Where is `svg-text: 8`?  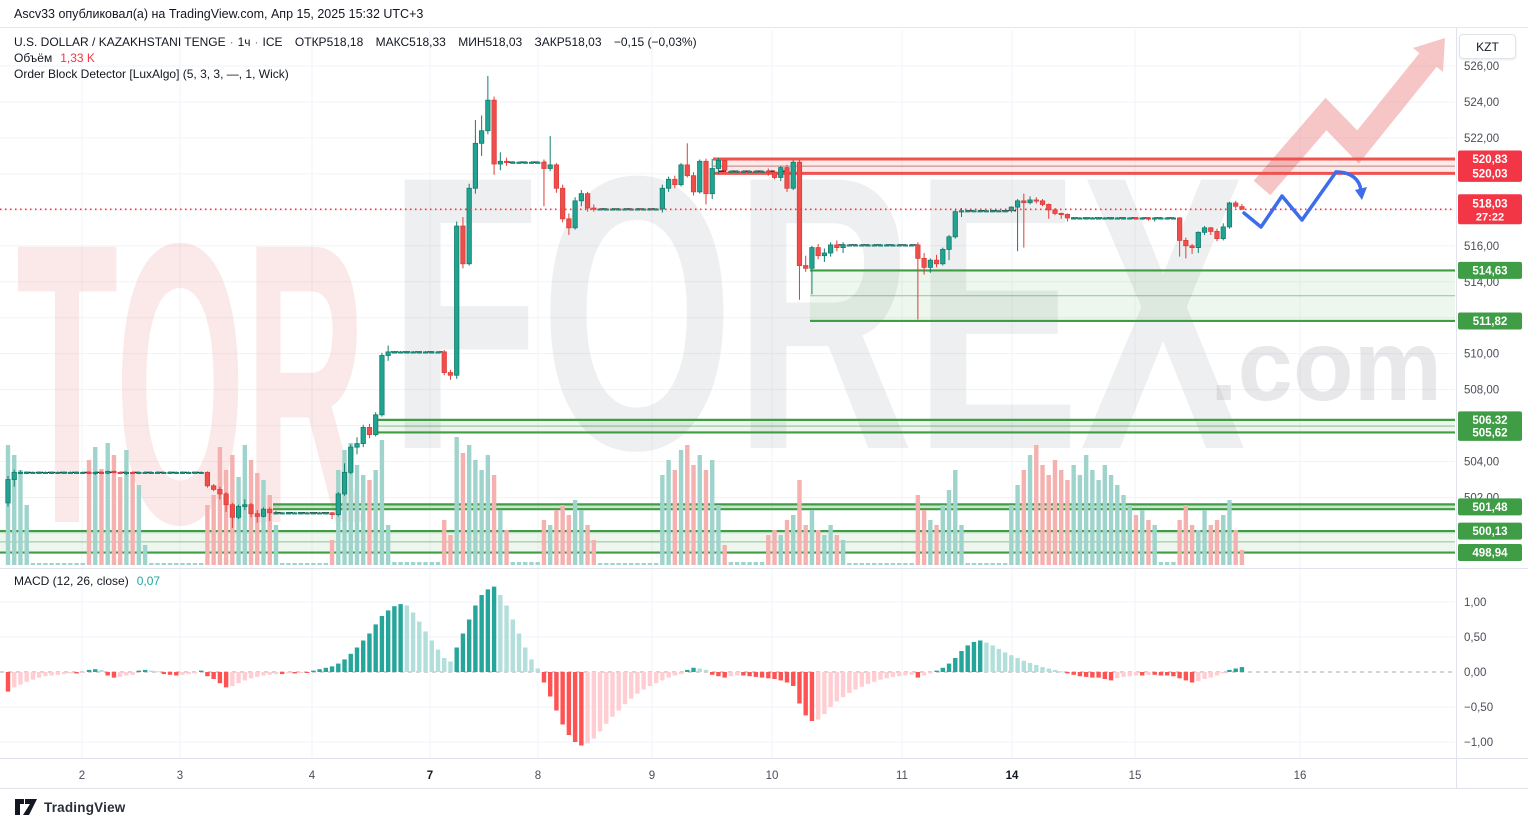 svg-text: 8 is located at coordinates (538, 776).